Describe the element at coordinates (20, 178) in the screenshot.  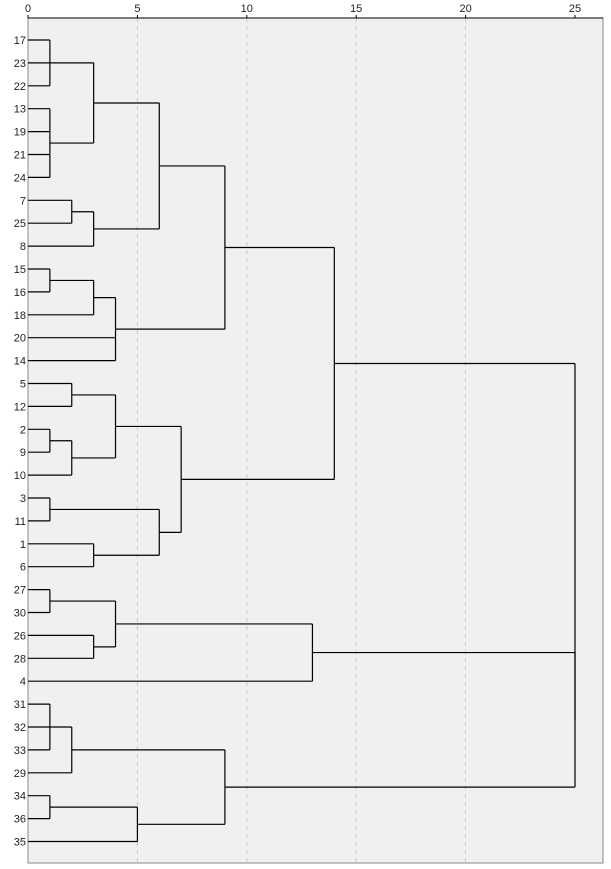
I see `leaf-label: 24` at that location.